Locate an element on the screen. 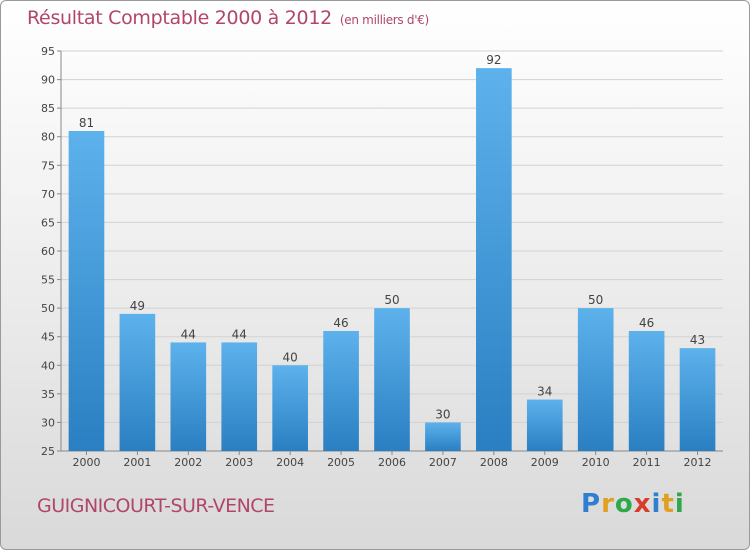  y-tick-label: 80 is located at coordinates (48, 137).